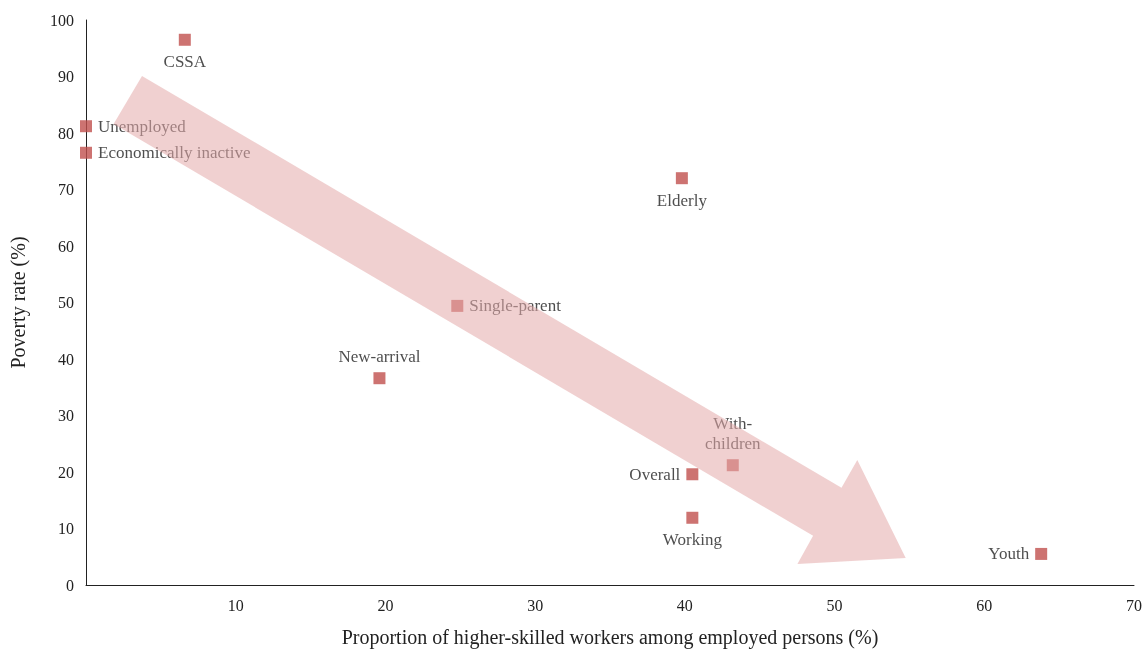 This screenshot has height=662, width=1147. I want to click on annotation: New-arrival, so click(379, 356).